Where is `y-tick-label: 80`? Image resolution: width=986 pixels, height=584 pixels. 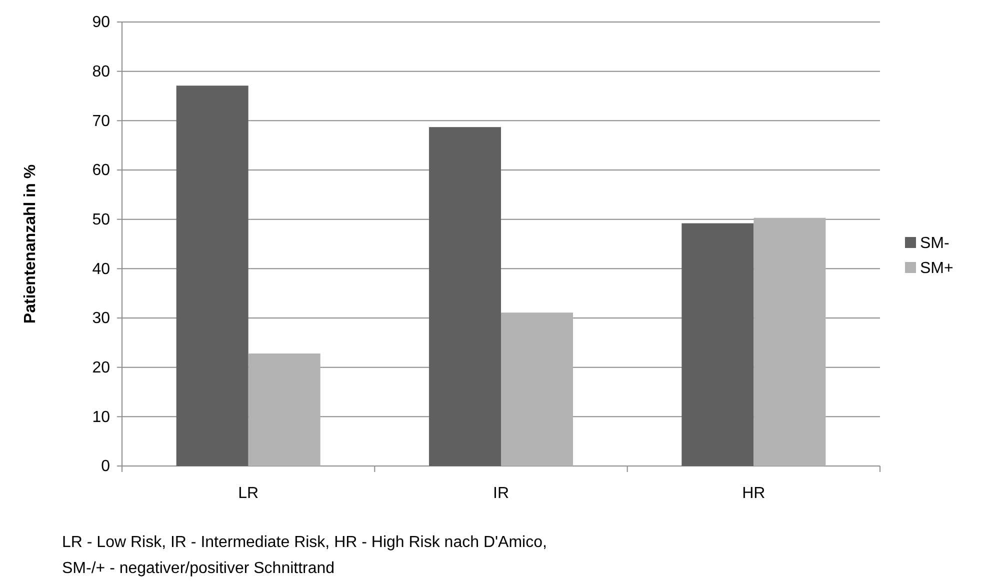 y-tick-label: 80 is located at coordinates (101, 71).